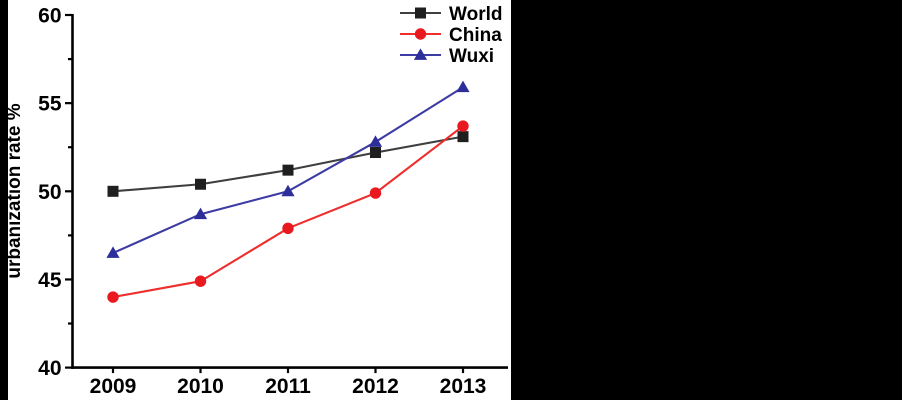 This screenshot has height=400, width=902. What do you see at coordinates (463, 386) in the screenshot?
I see `x-tick-label: 2013` at bounding box center [463, 386].